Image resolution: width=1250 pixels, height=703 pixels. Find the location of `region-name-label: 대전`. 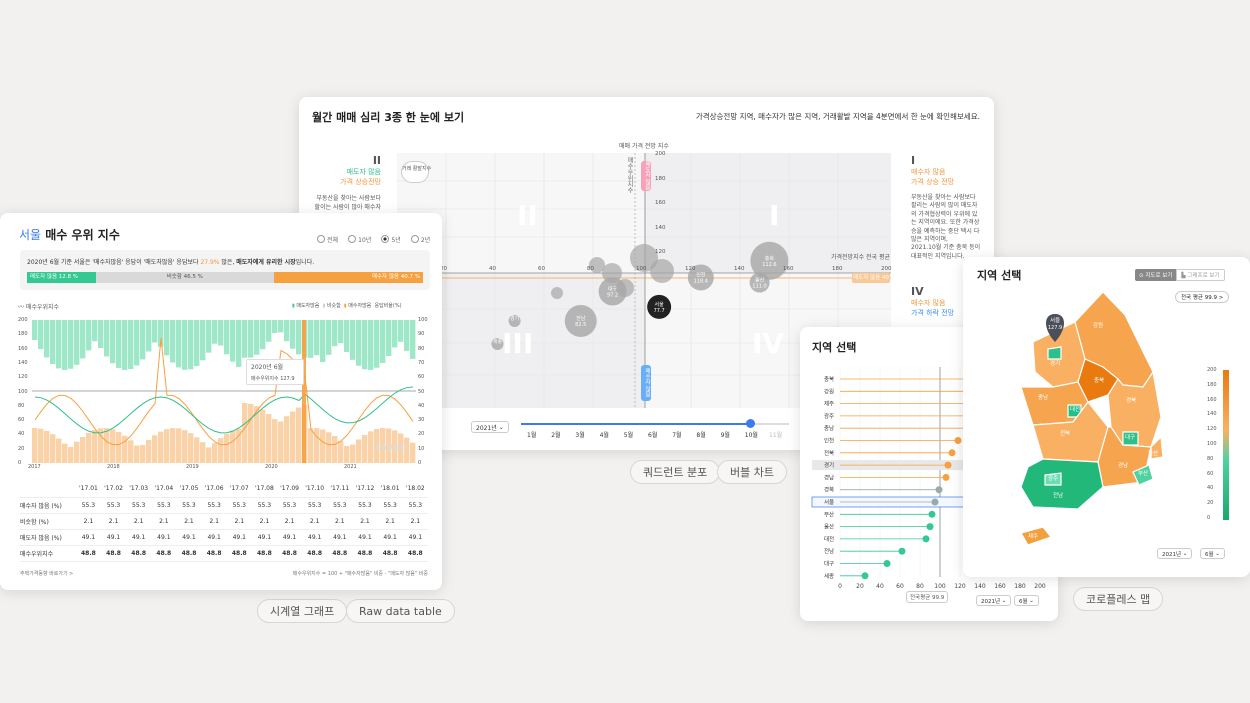

region-name-label: 대전 is located at coordinates (829, 539).